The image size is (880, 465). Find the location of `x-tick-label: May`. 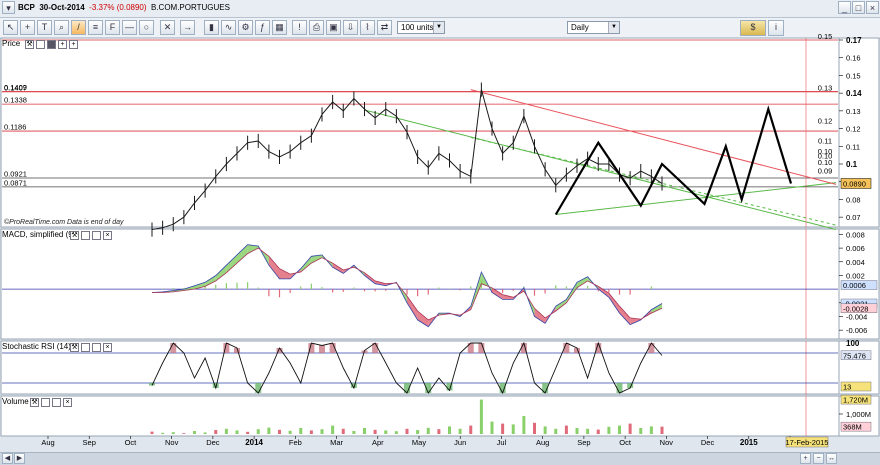

x-tick-label: May is located at coordinates (419, 442).